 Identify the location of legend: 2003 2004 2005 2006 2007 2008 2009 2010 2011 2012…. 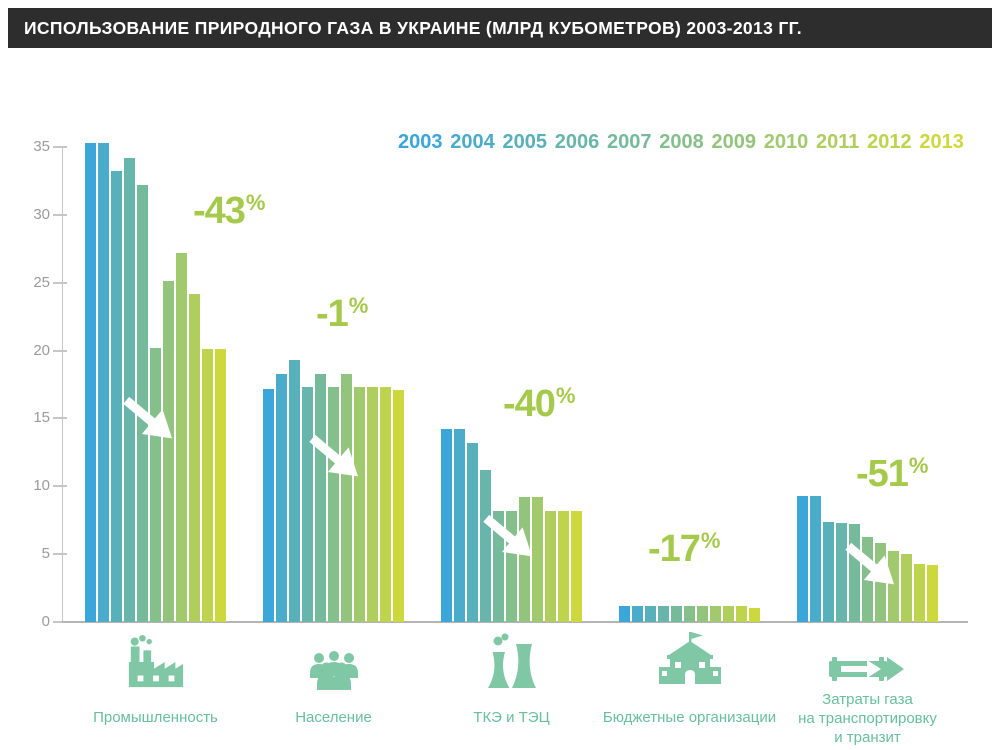
(681, 142).